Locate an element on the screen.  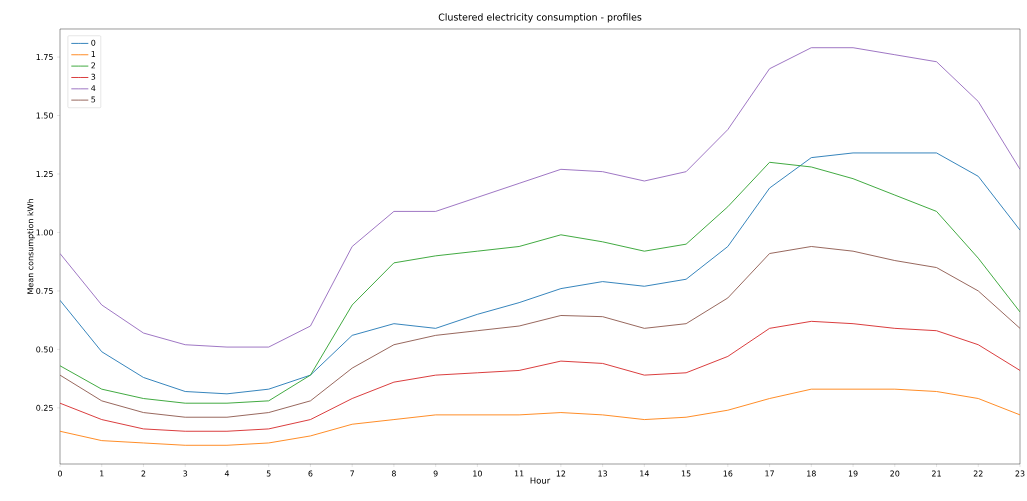
chart-title: Clustered electricity consumption - profiles is located at coordinates (540, 18).